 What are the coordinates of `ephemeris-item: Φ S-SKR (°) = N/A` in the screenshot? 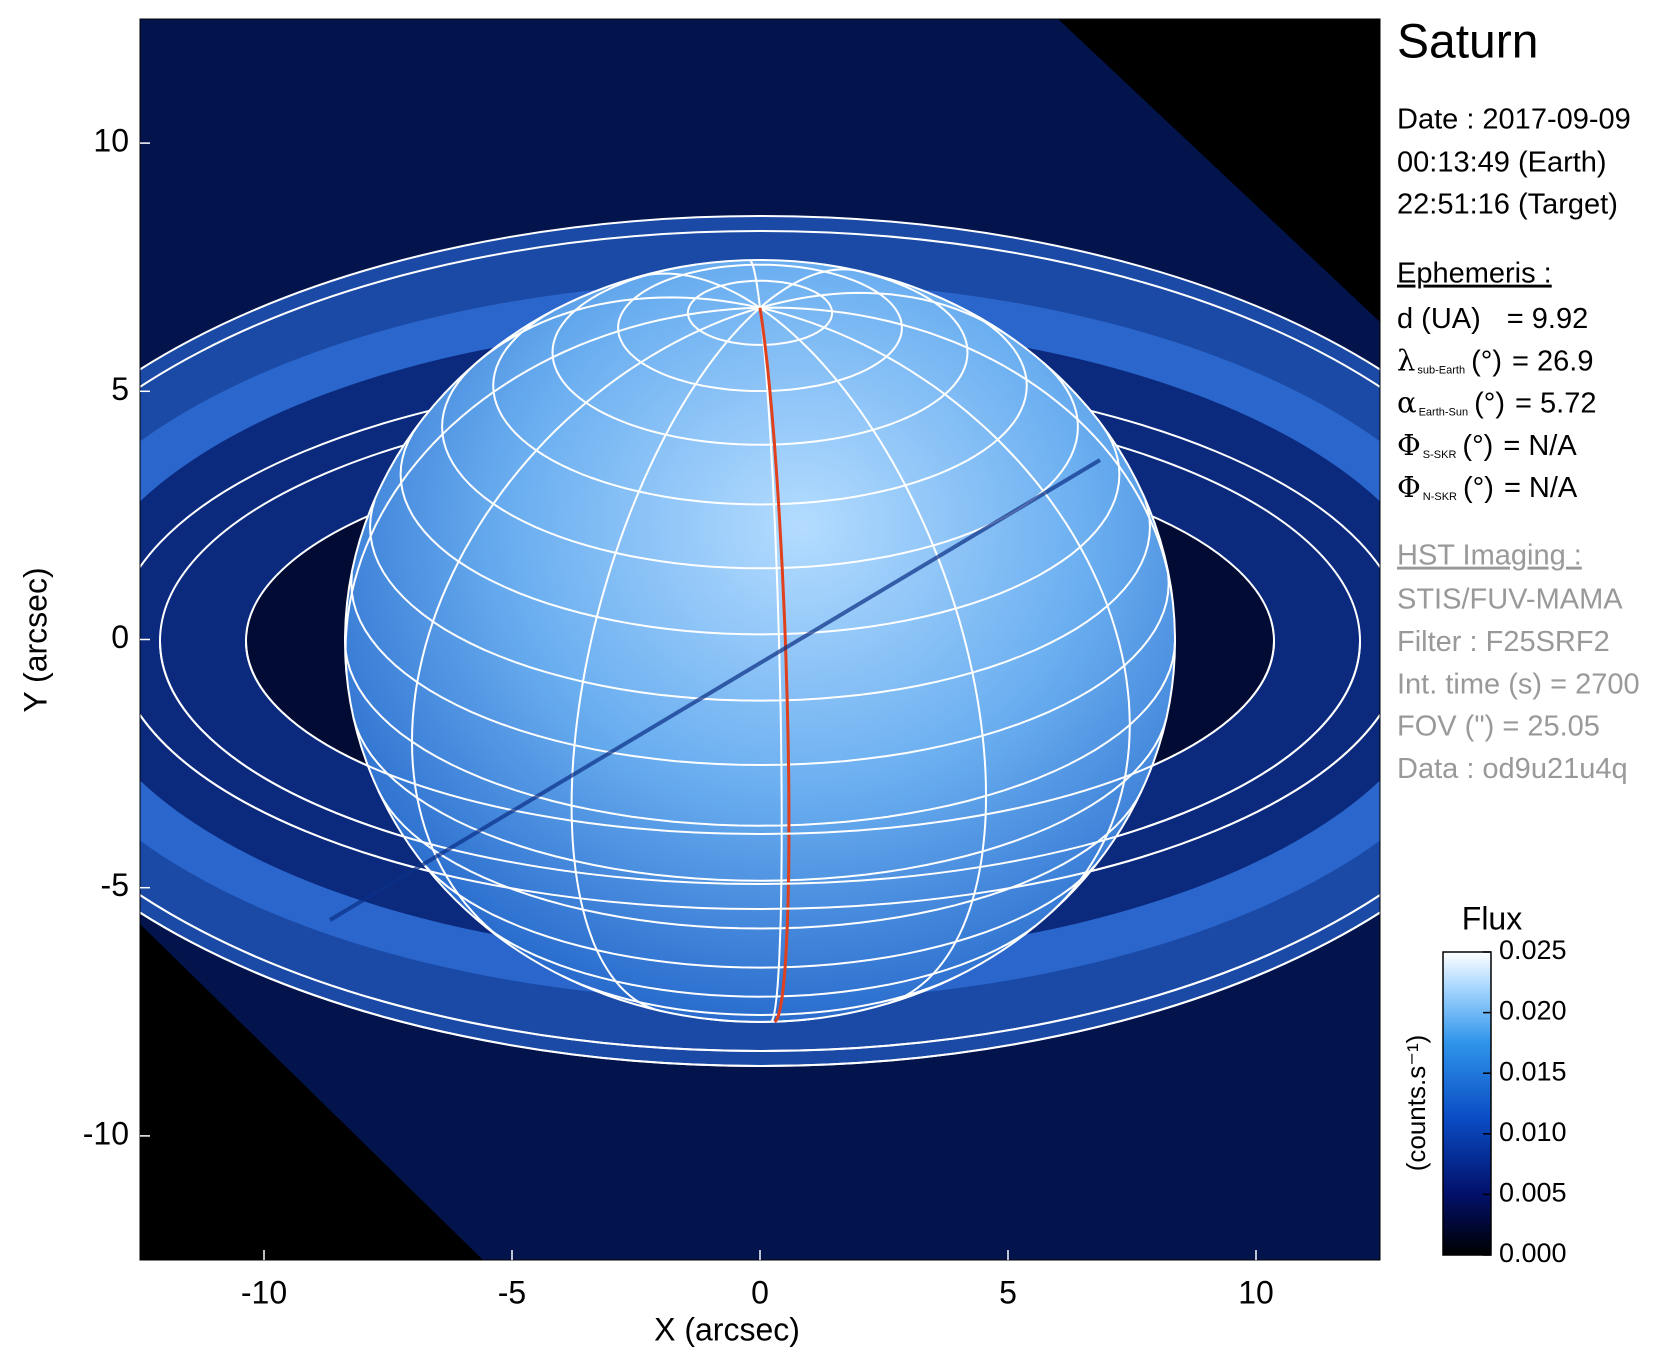 It's located at (1487, 445).